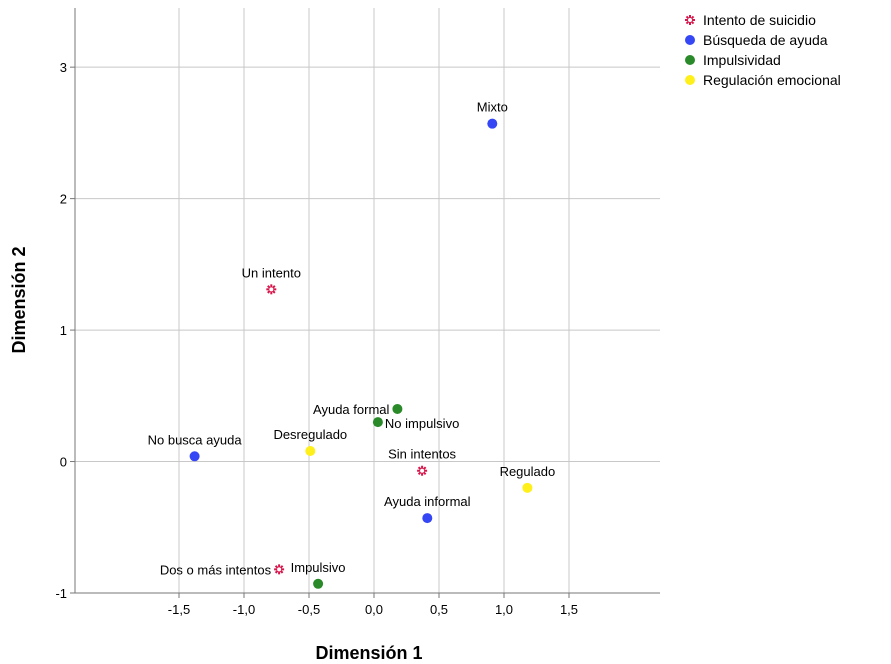  What do you see at coordinates (422, 423) in the screenshot?
I see `point-label: No impulsivo` at bounding box center [422, 423].